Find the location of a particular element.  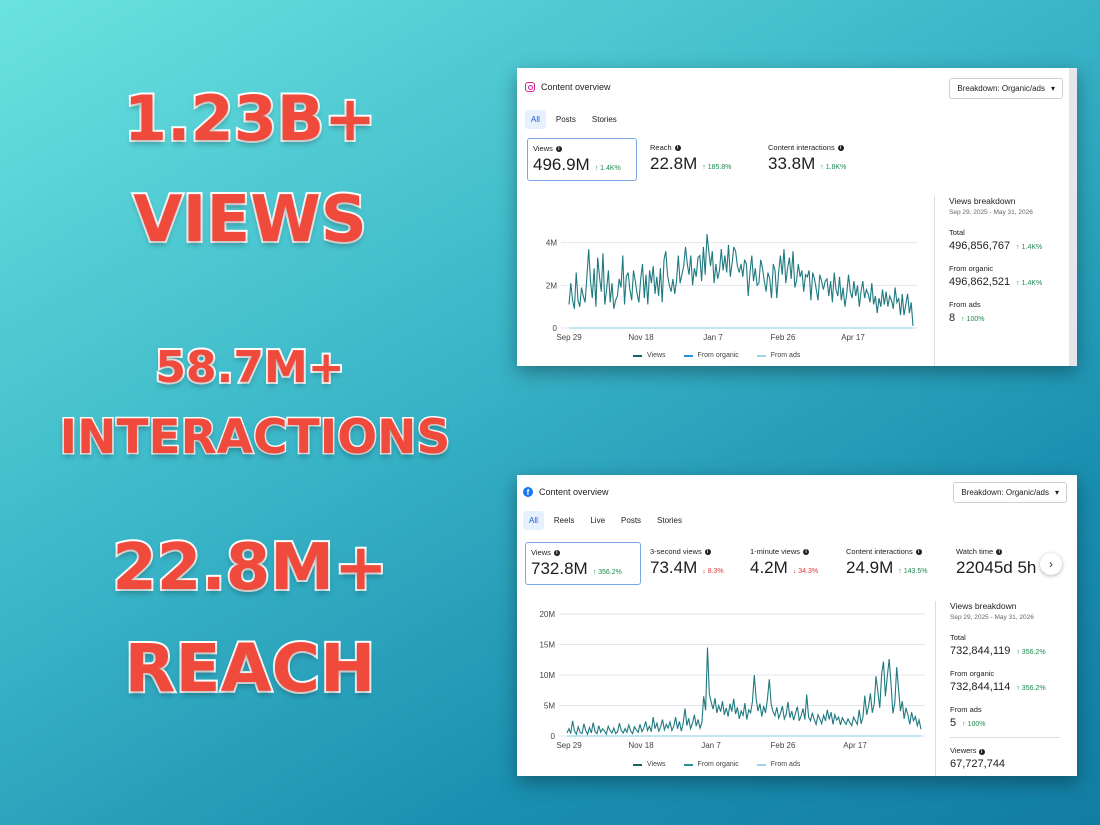

headline-interactions-wrap: INTERACTIONS is located at coordinates (255, 437).